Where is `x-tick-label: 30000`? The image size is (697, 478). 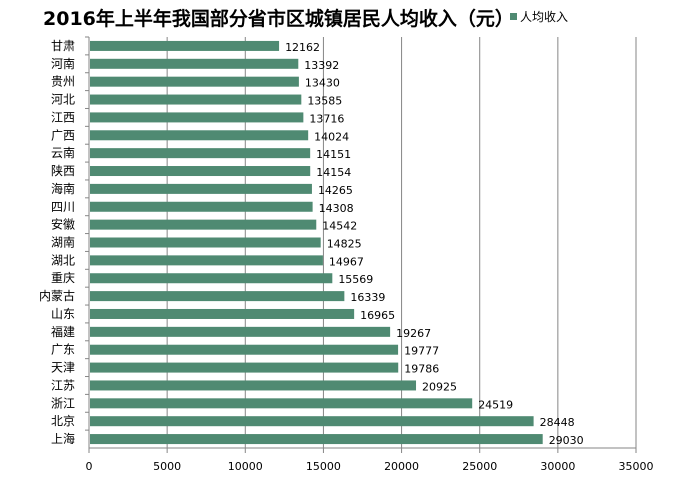
x-tick-label: 30000 is located at coordinates (557, 466).